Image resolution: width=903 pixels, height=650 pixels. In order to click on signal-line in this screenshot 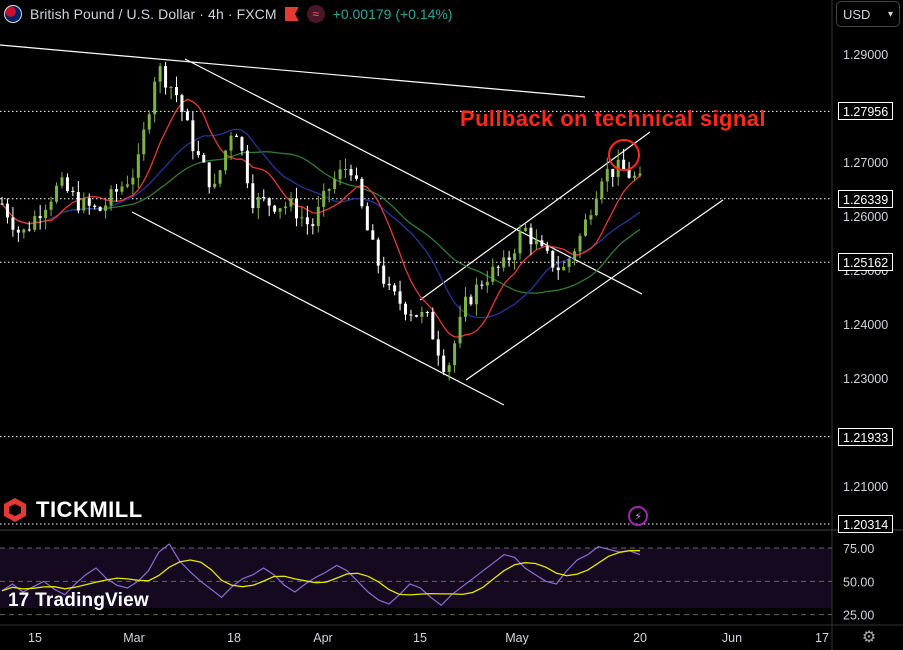, I will do `click(320, 573)`.